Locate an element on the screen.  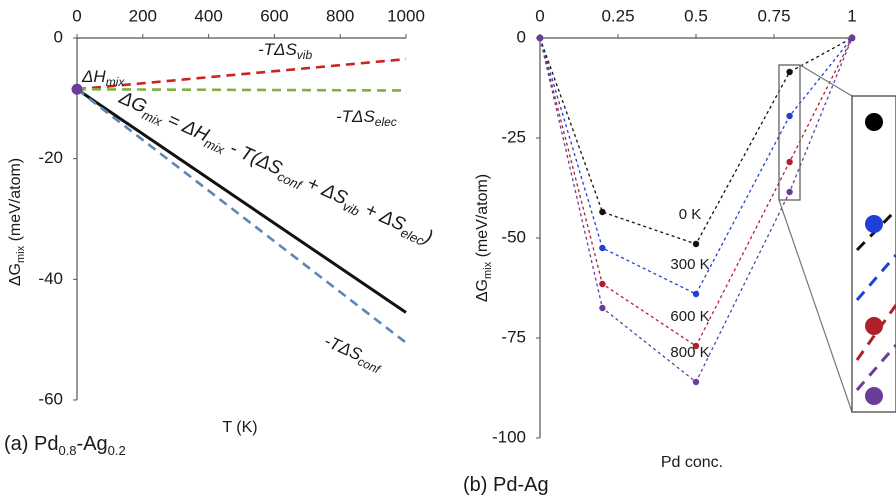
inset-source-box is located at coordinates (789, 132).